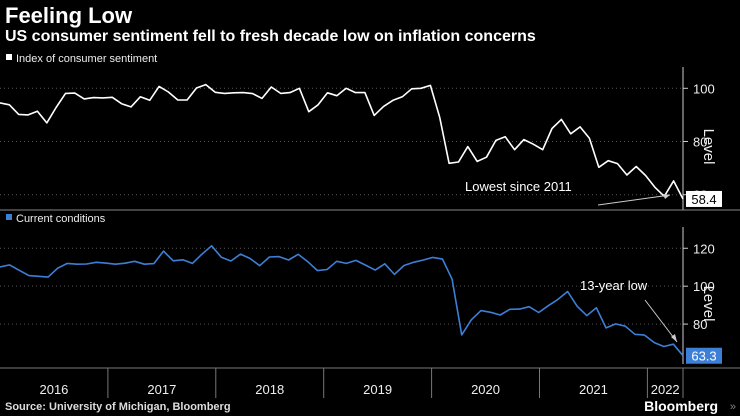 This screenshot has height=416, width=740. What do you see at coordinates (518, 186) in the screenshot?
I see `annotation-text: Lowest since 2011` at bounding box center [518, 186].